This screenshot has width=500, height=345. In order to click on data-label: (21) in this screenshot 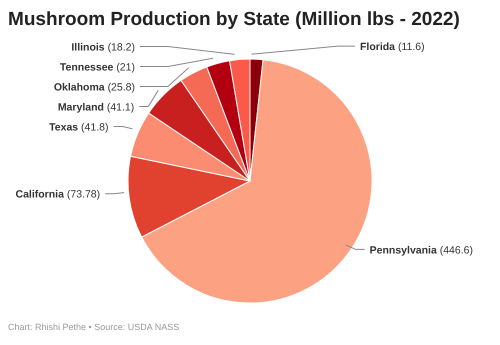, I will do `click(124, 67)`.